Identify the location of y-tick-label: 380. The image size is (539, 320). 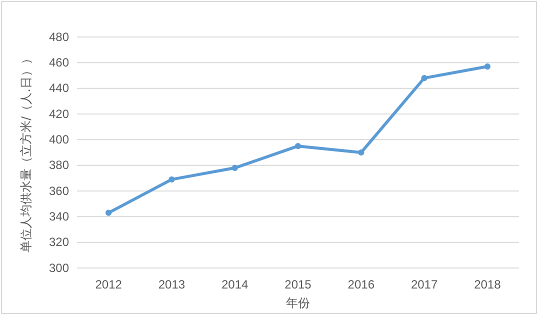
(59, 165).